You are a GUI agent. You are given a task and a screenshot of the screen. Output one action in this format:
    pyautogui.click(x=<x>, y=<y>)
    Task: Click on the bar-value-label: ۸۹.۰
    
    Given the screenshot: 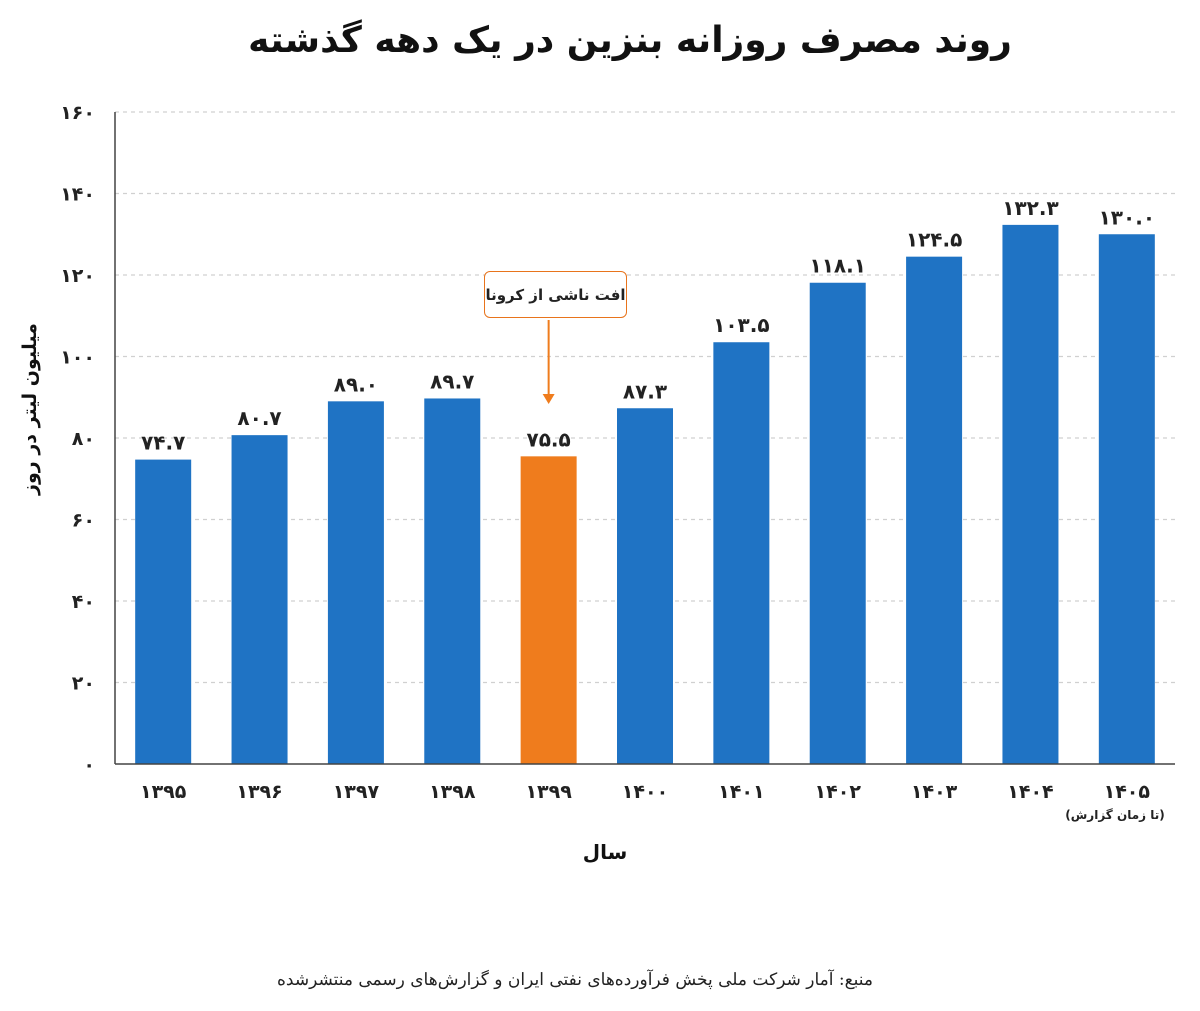 What is the action you would take?
    pyautogui.click(x=356, y=384)
    